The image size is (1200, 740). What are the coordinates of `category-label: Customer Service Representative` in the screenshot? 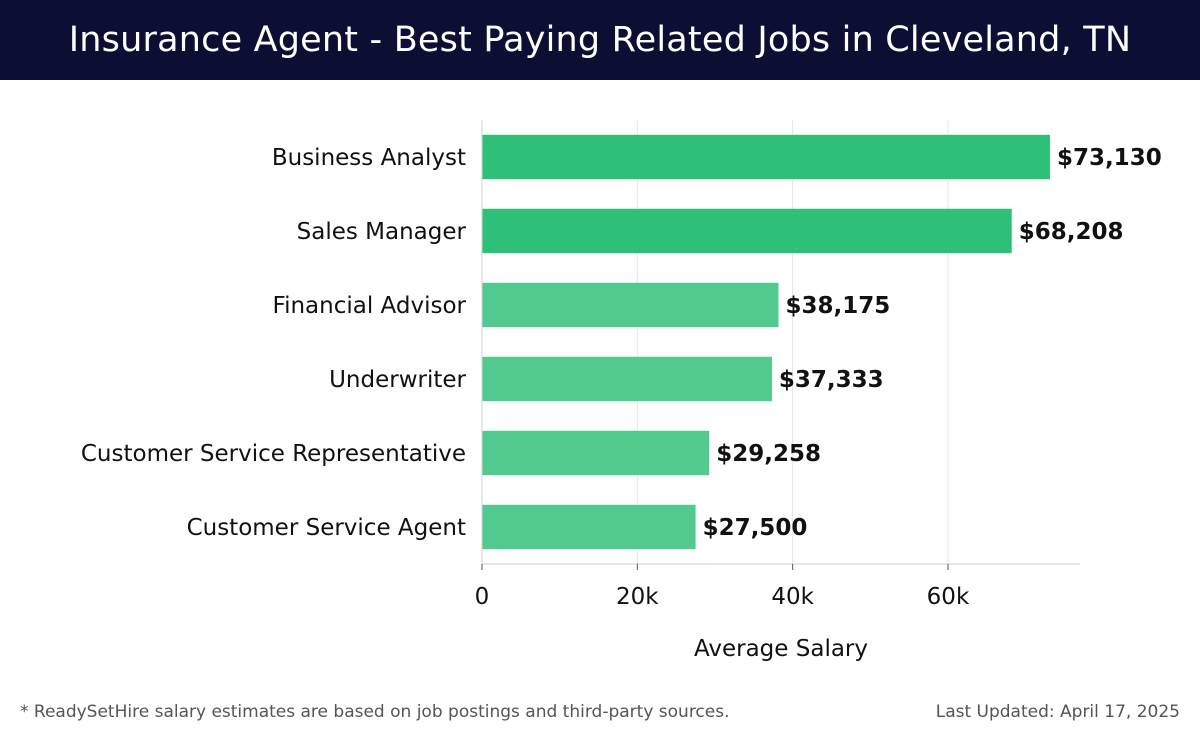 It's located at (273, 454).